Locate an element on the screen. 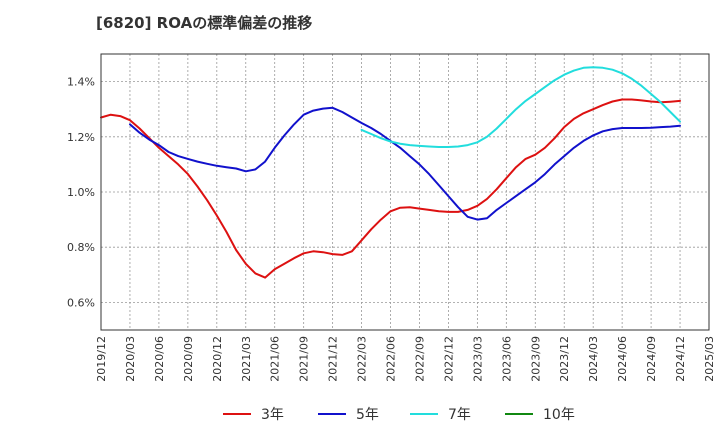 The image size is (720, 440). legend-label: 7年 is located at coordinates (459, 415).